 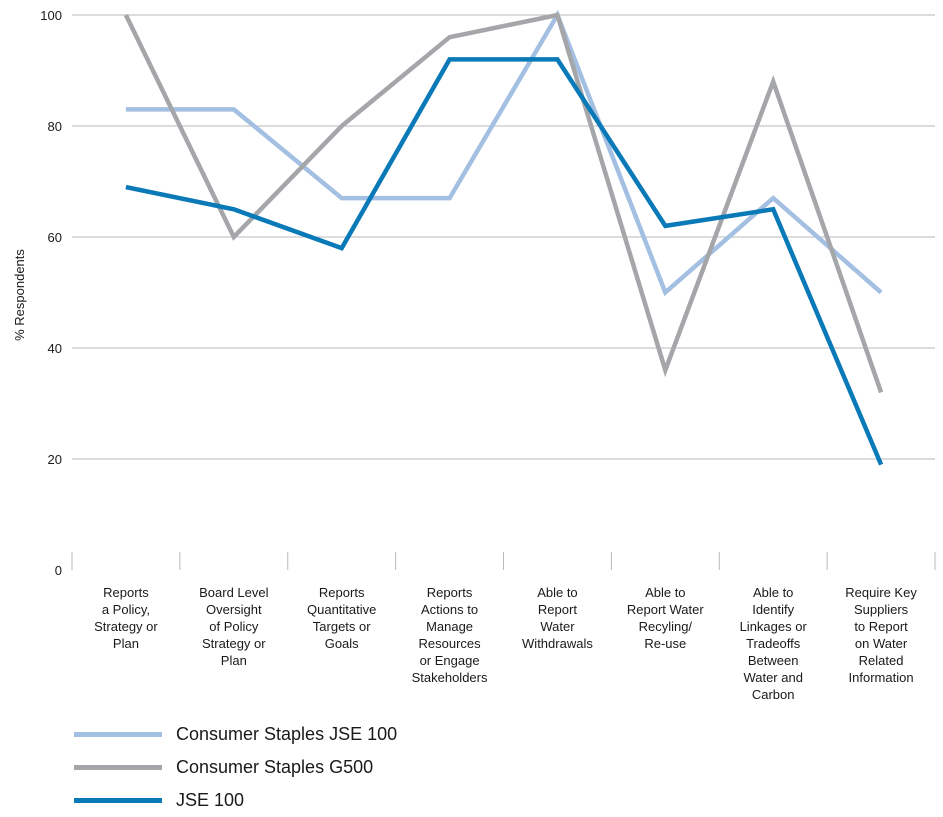 What do you see at coordinates (274, 767) in the screenshot?
I see `legend-label: Consumer Staples G500` at bounding box center [274, 767].